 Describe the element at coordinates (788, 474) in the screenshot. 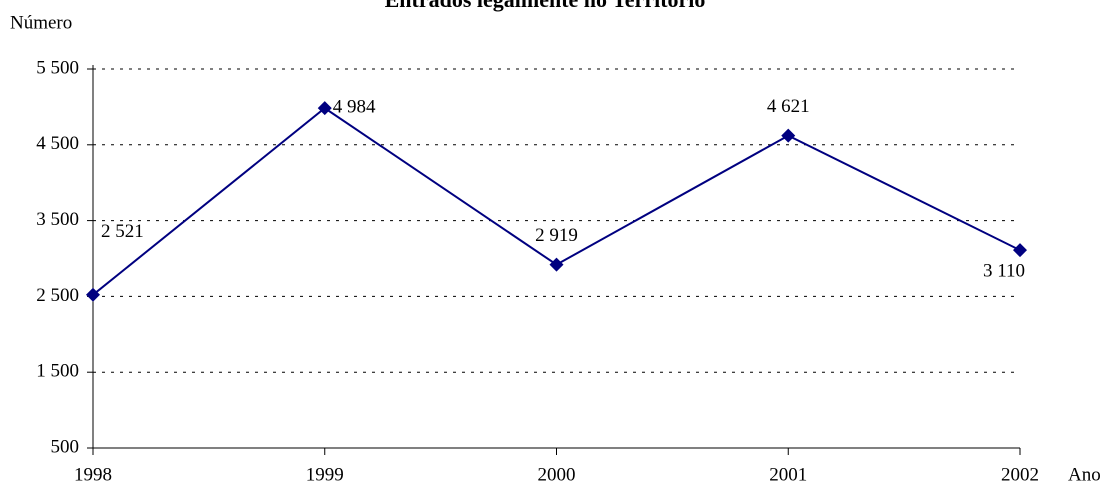

I see `x-tick-label: 2001` at that location.